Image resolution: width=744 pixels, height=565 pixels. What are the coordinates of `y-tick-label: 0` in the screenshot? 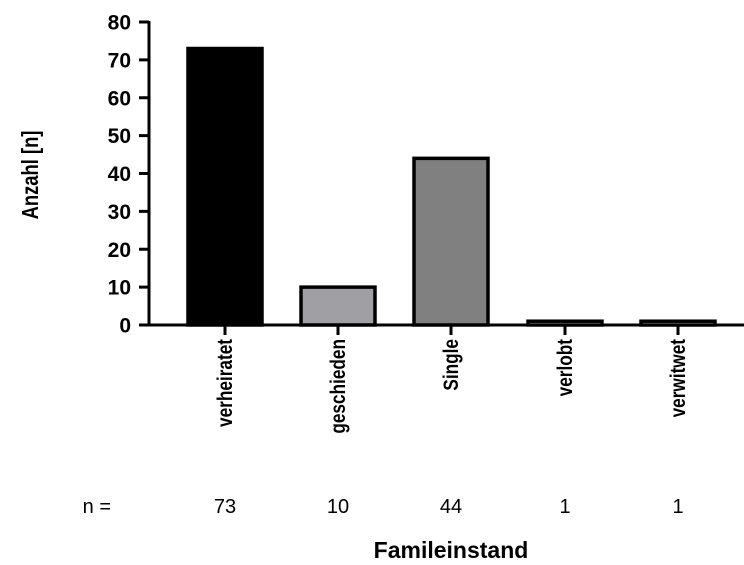 It's located at (125, 326).